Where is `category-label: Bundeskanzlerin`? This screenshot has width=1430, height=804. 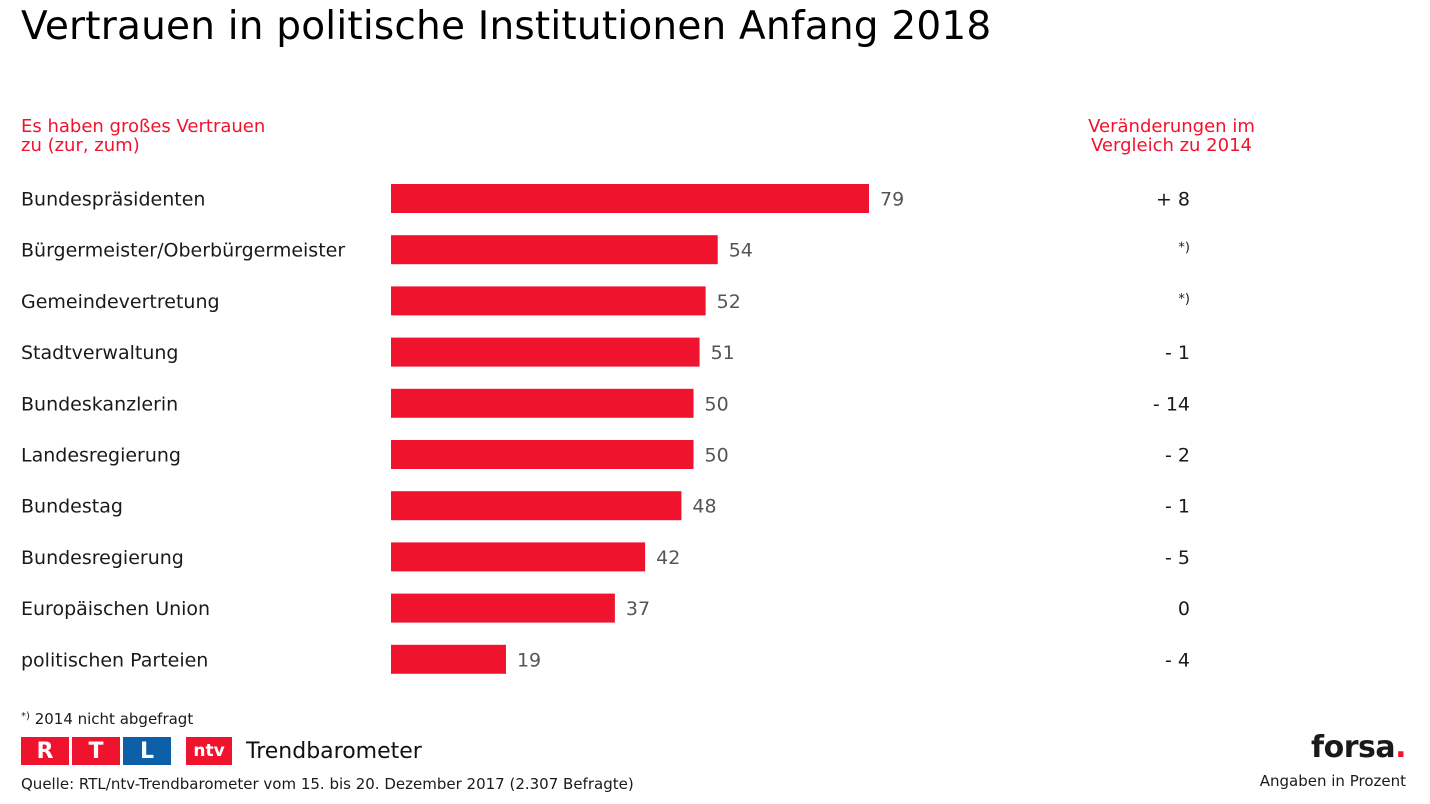 category-label: Bundeskanzlerin is located at coordinates (99, 404).